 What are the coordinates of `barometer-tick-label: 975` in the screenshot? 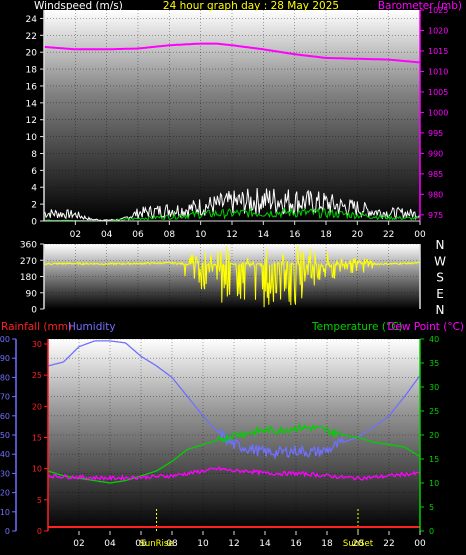 It's located at (435, 215).